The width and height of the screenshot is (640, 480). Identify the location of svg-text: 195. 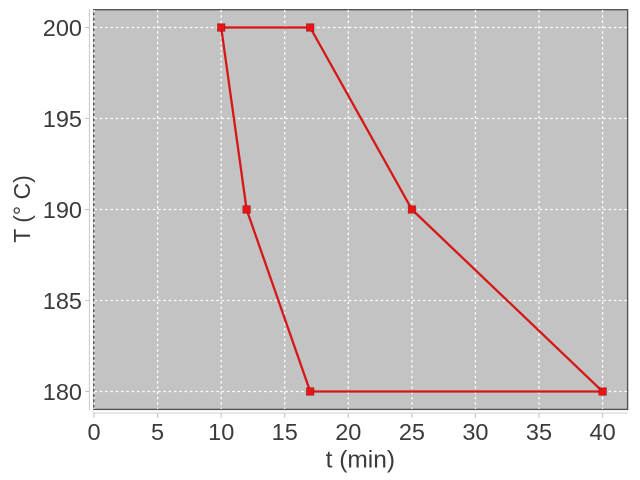
(62, 119).